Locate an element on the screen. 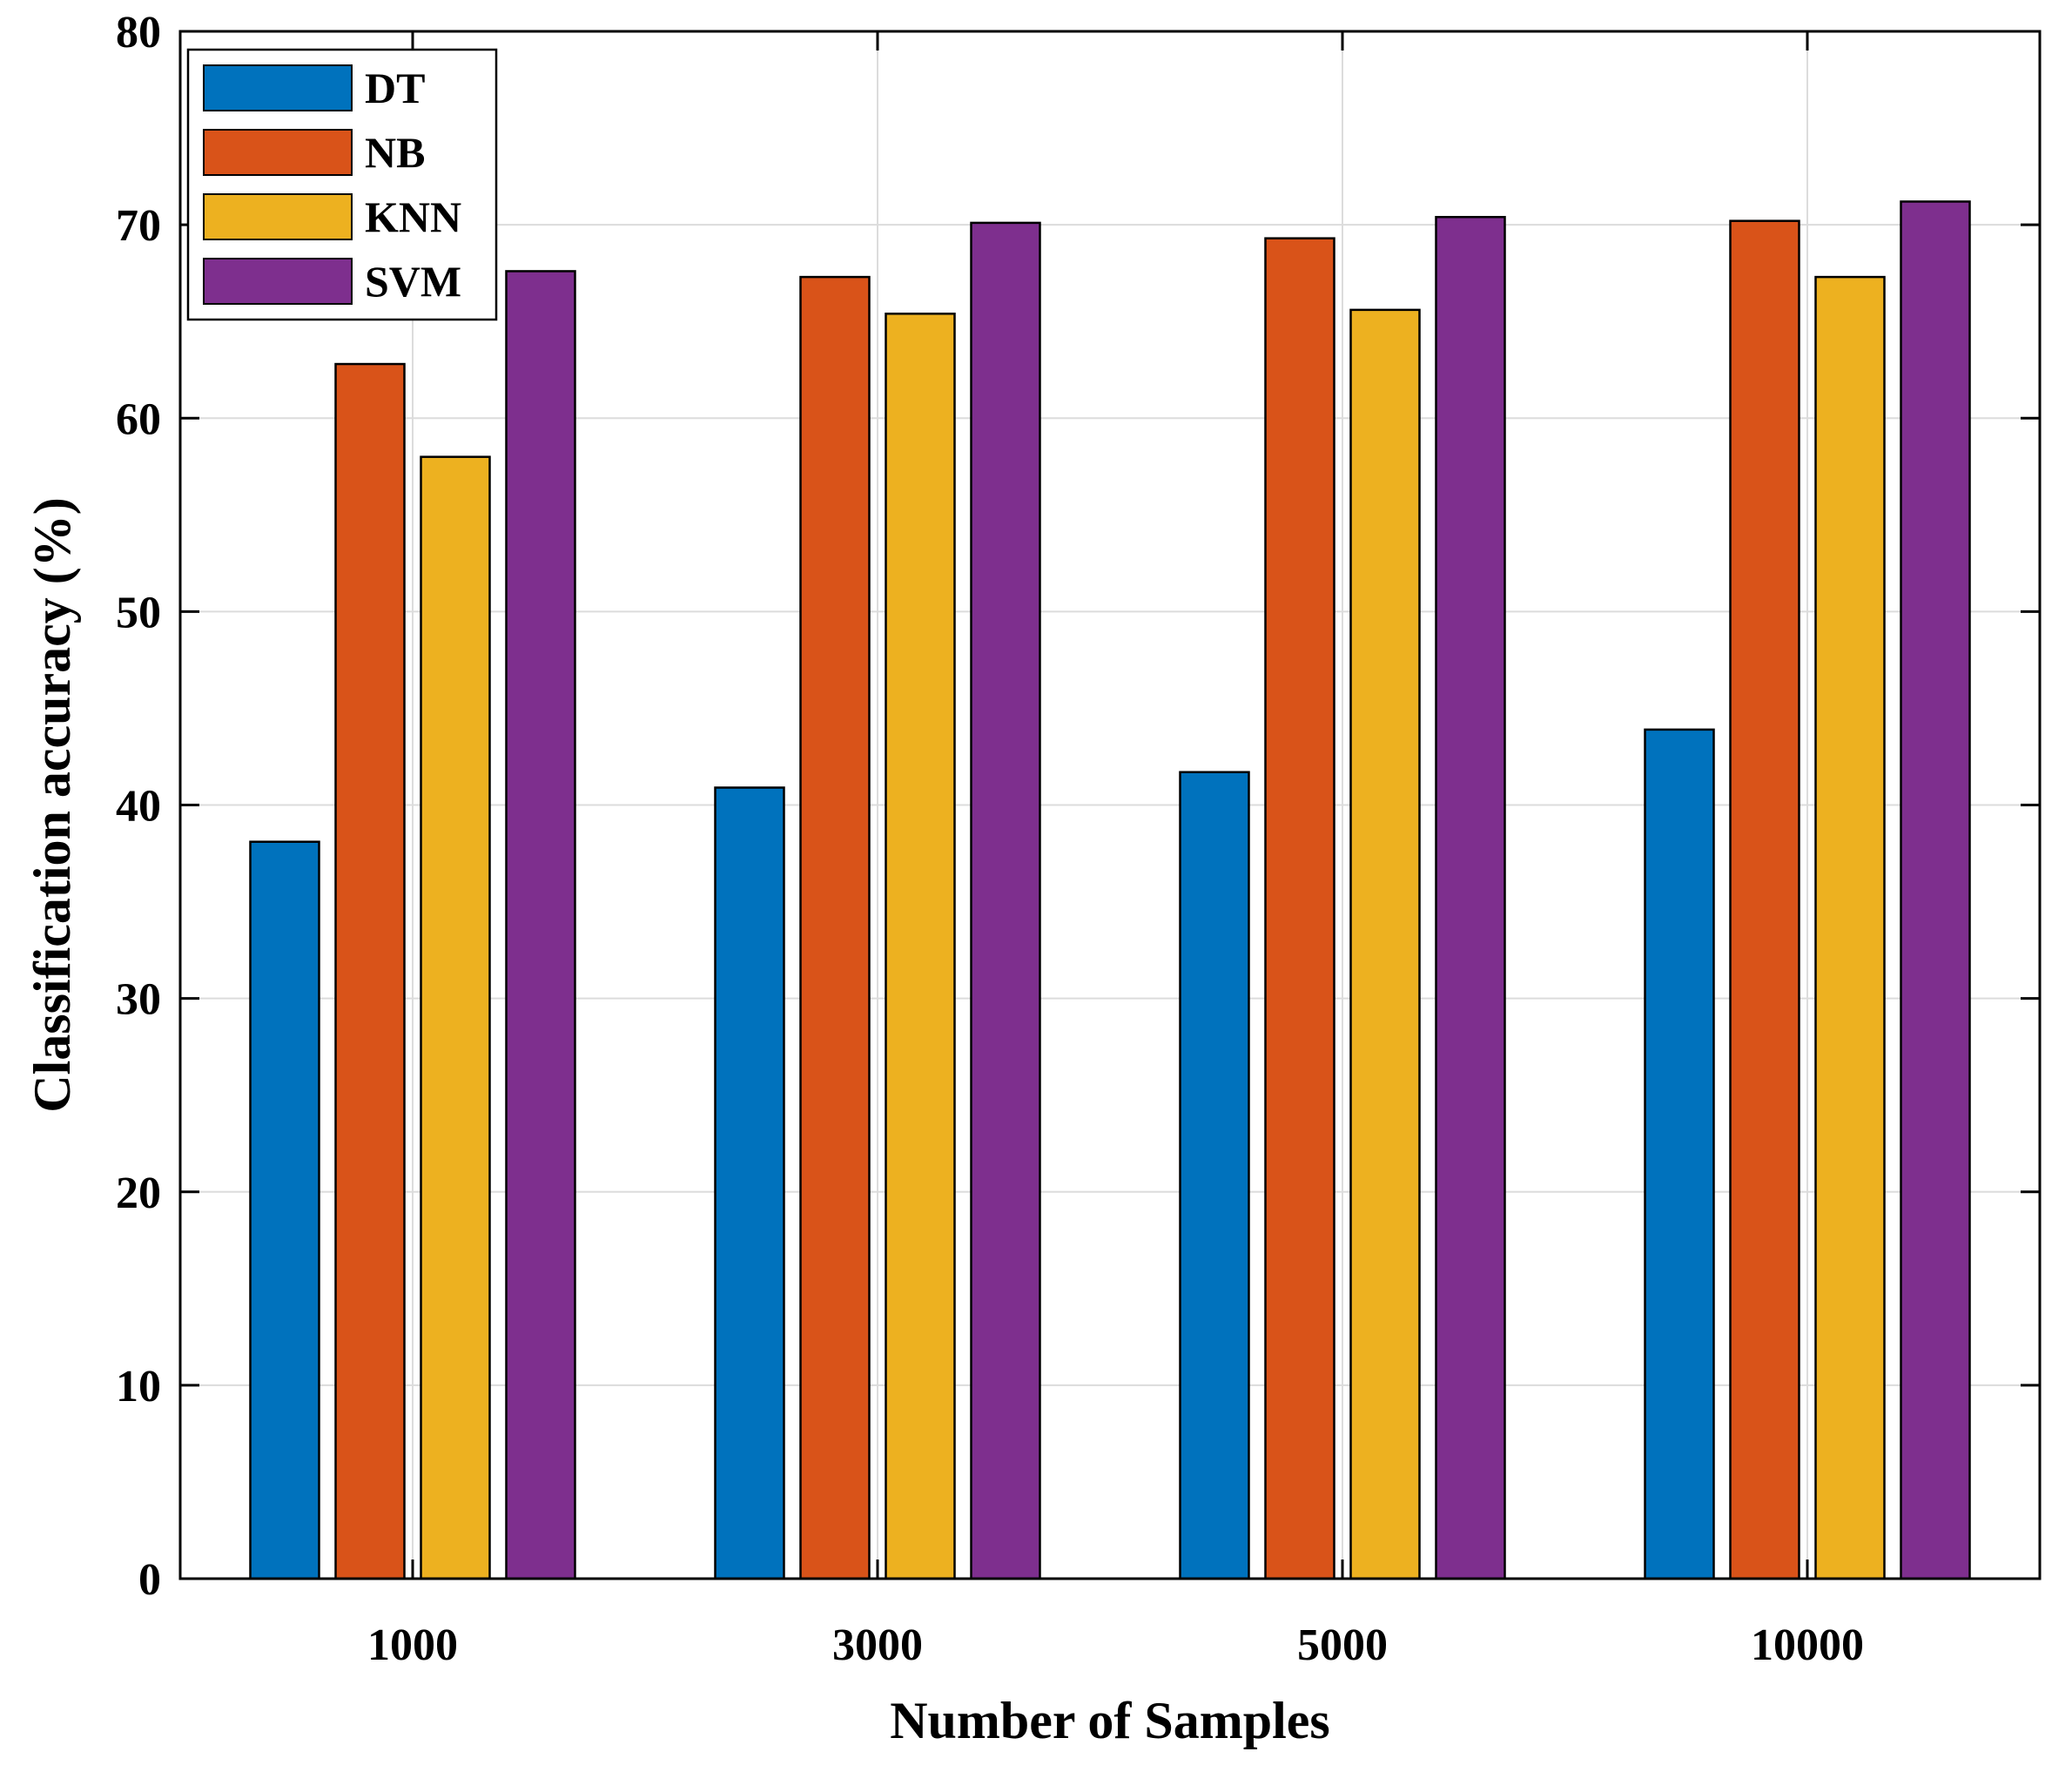  y-tick-label: 70 is located at coordinates (138, 226).